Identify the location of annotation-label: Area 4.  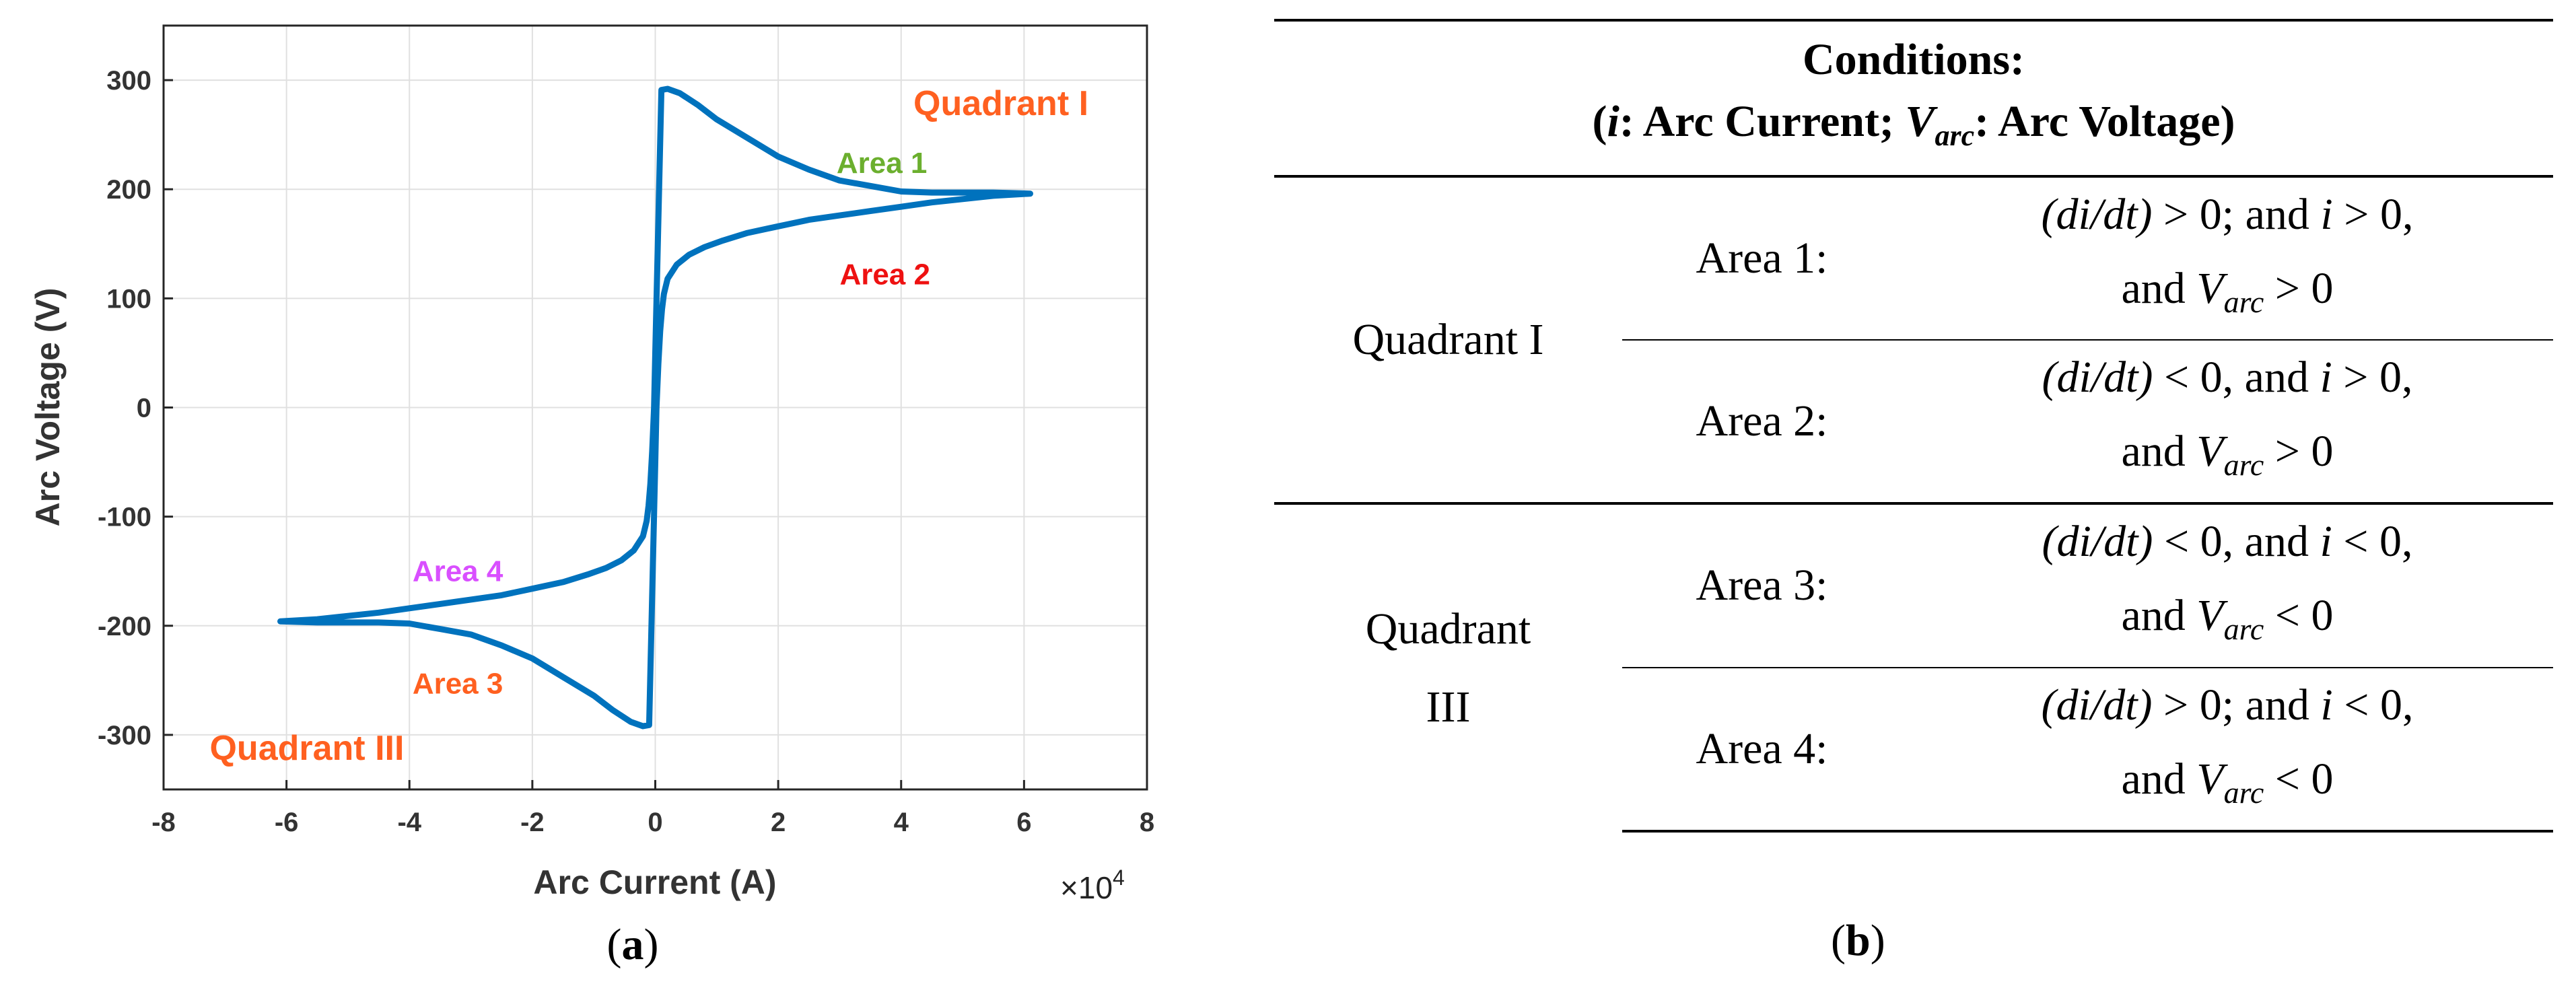
(458, 571).